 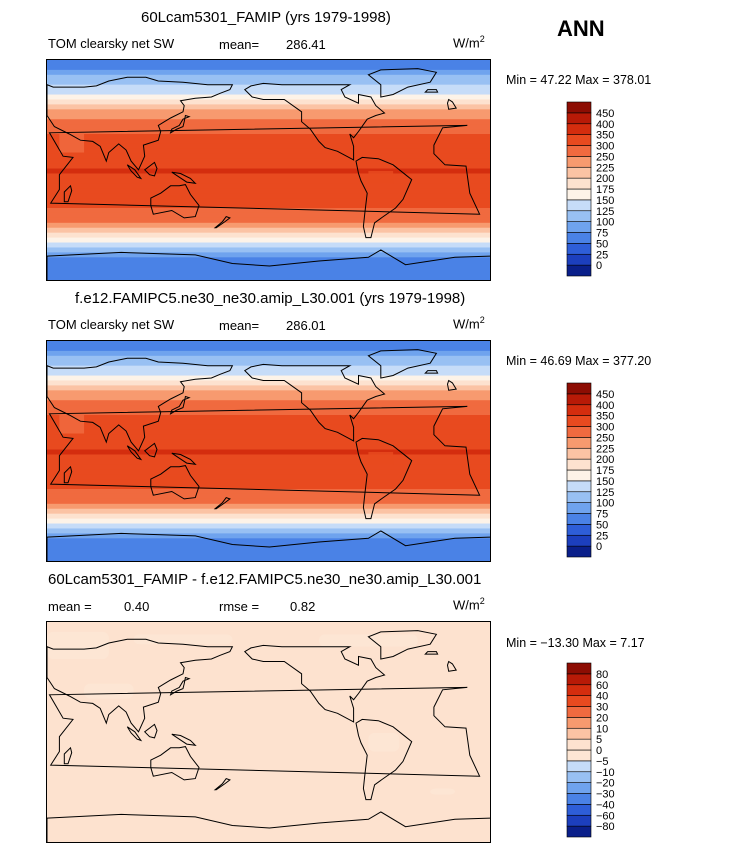 What do you see at coordinates (579, 361) in the screenshot?
I see `panel-2-minmax: Min = 46.69 Max = 377.20` at bounding box center [579, 361].